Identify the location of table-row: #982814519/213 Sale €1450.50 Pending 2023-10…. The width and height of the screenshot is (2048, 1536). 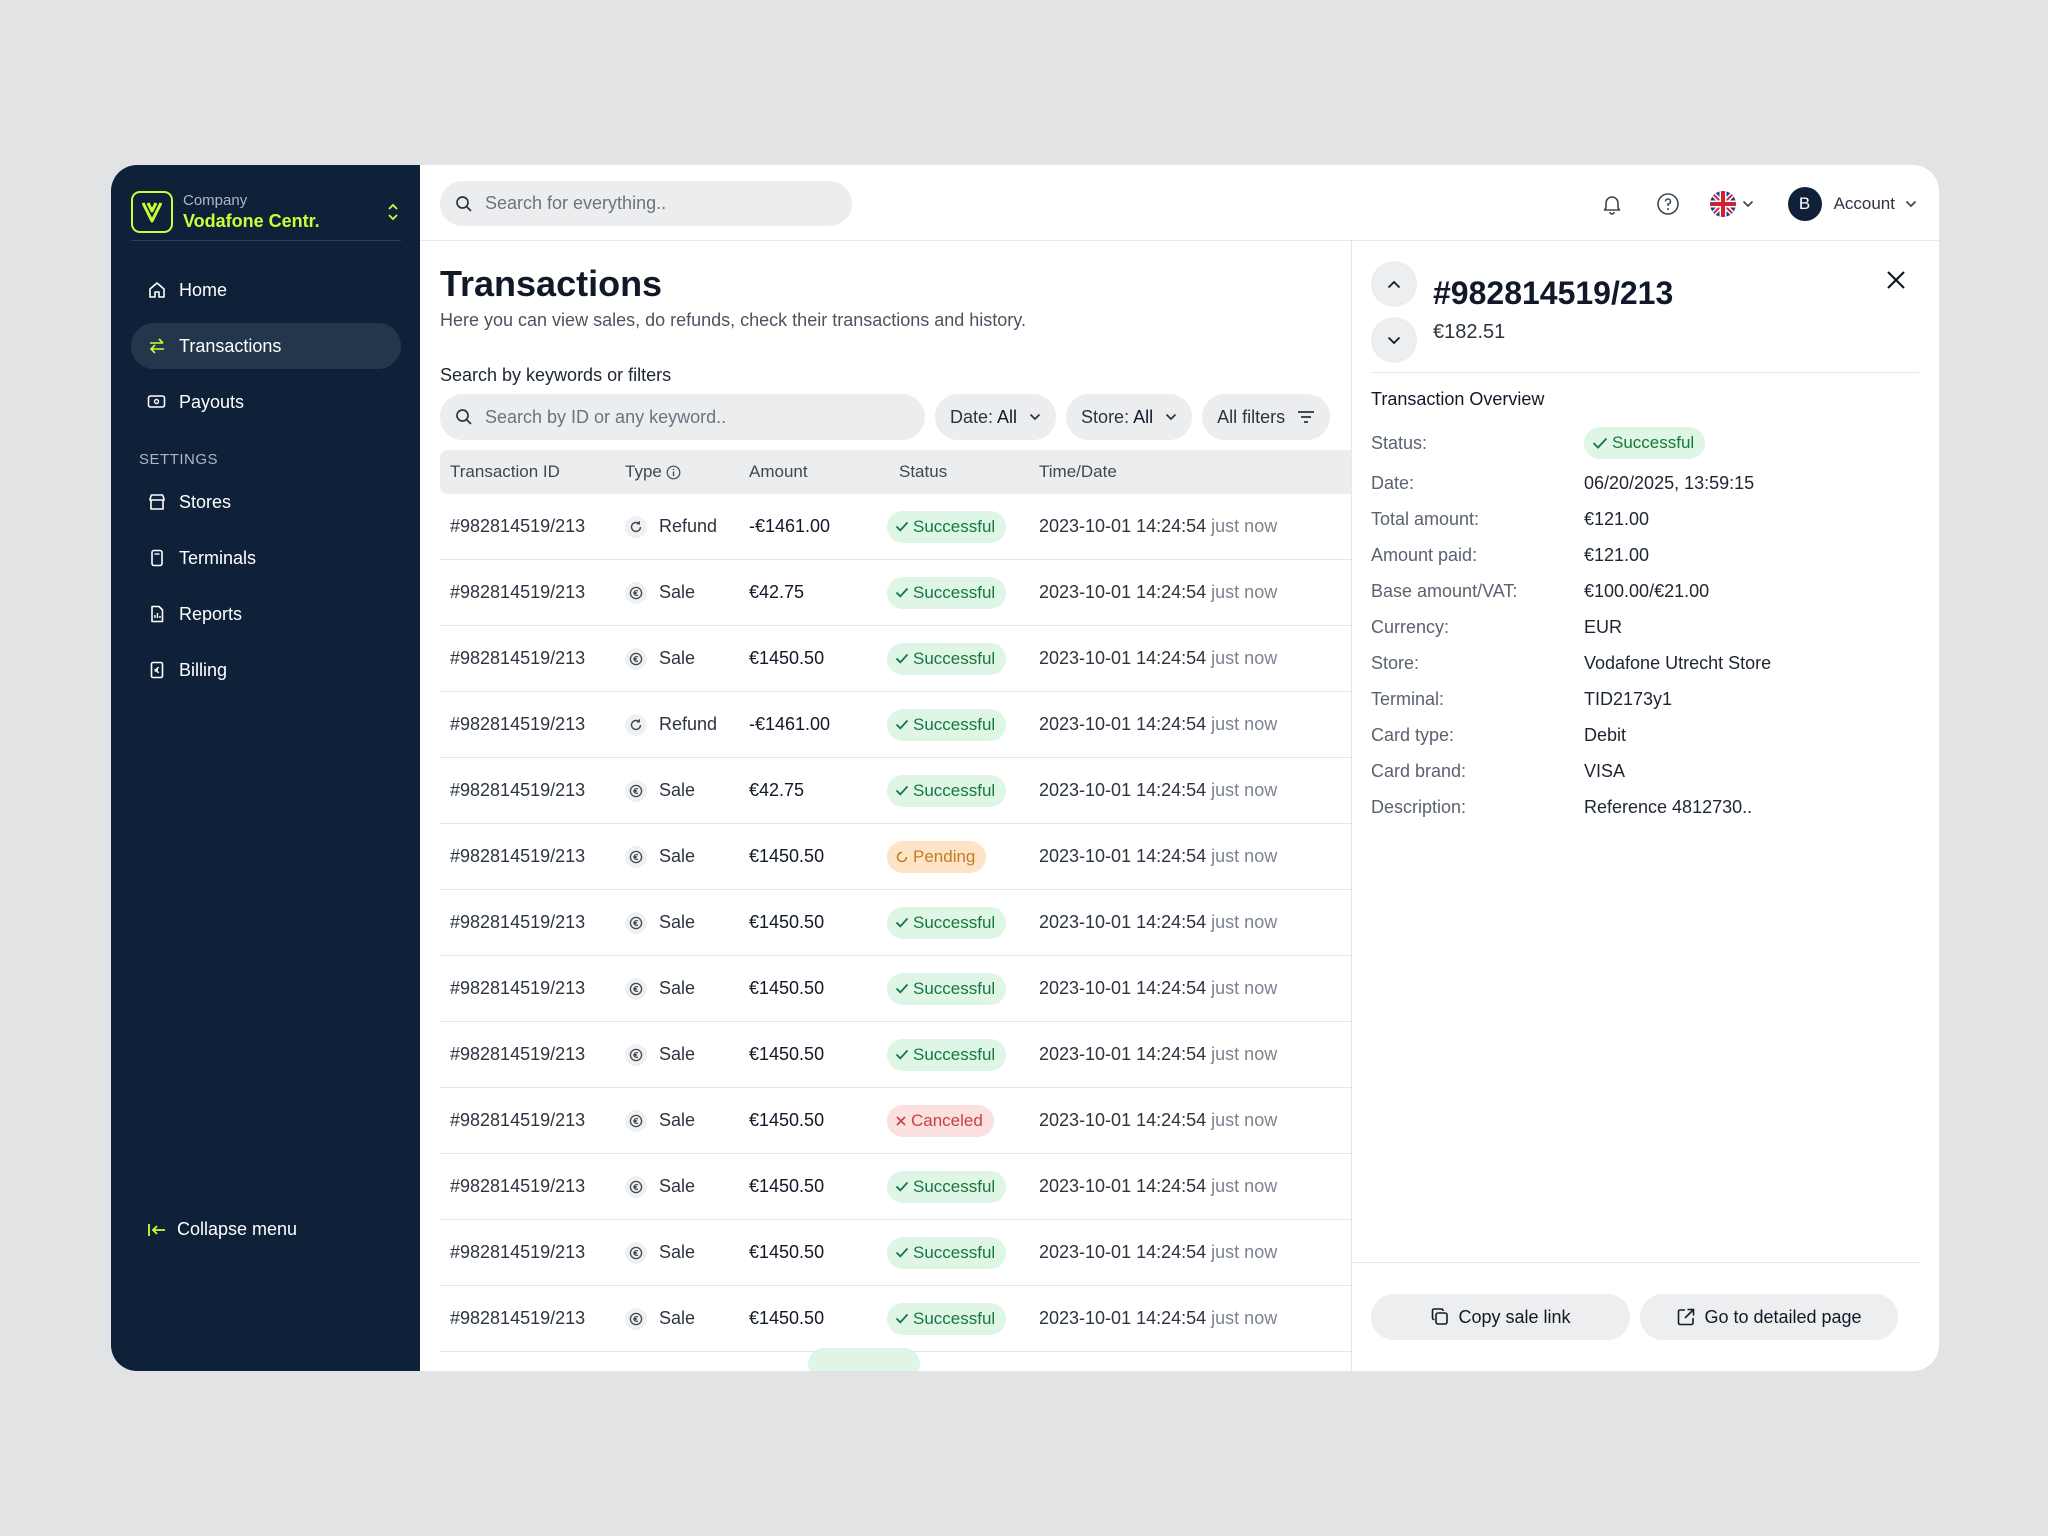
(895, 857).